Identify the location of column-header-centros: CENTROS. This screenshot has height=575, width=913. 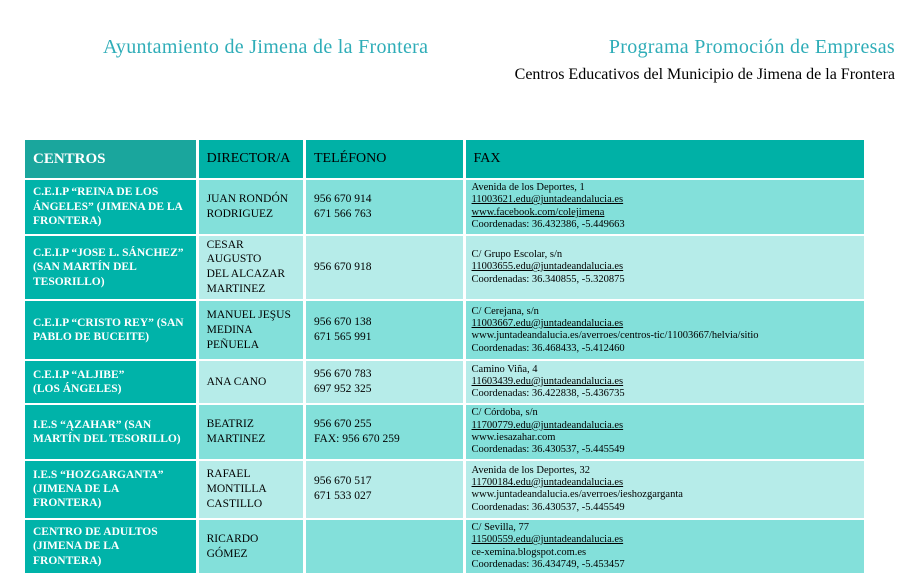
(110, 159).